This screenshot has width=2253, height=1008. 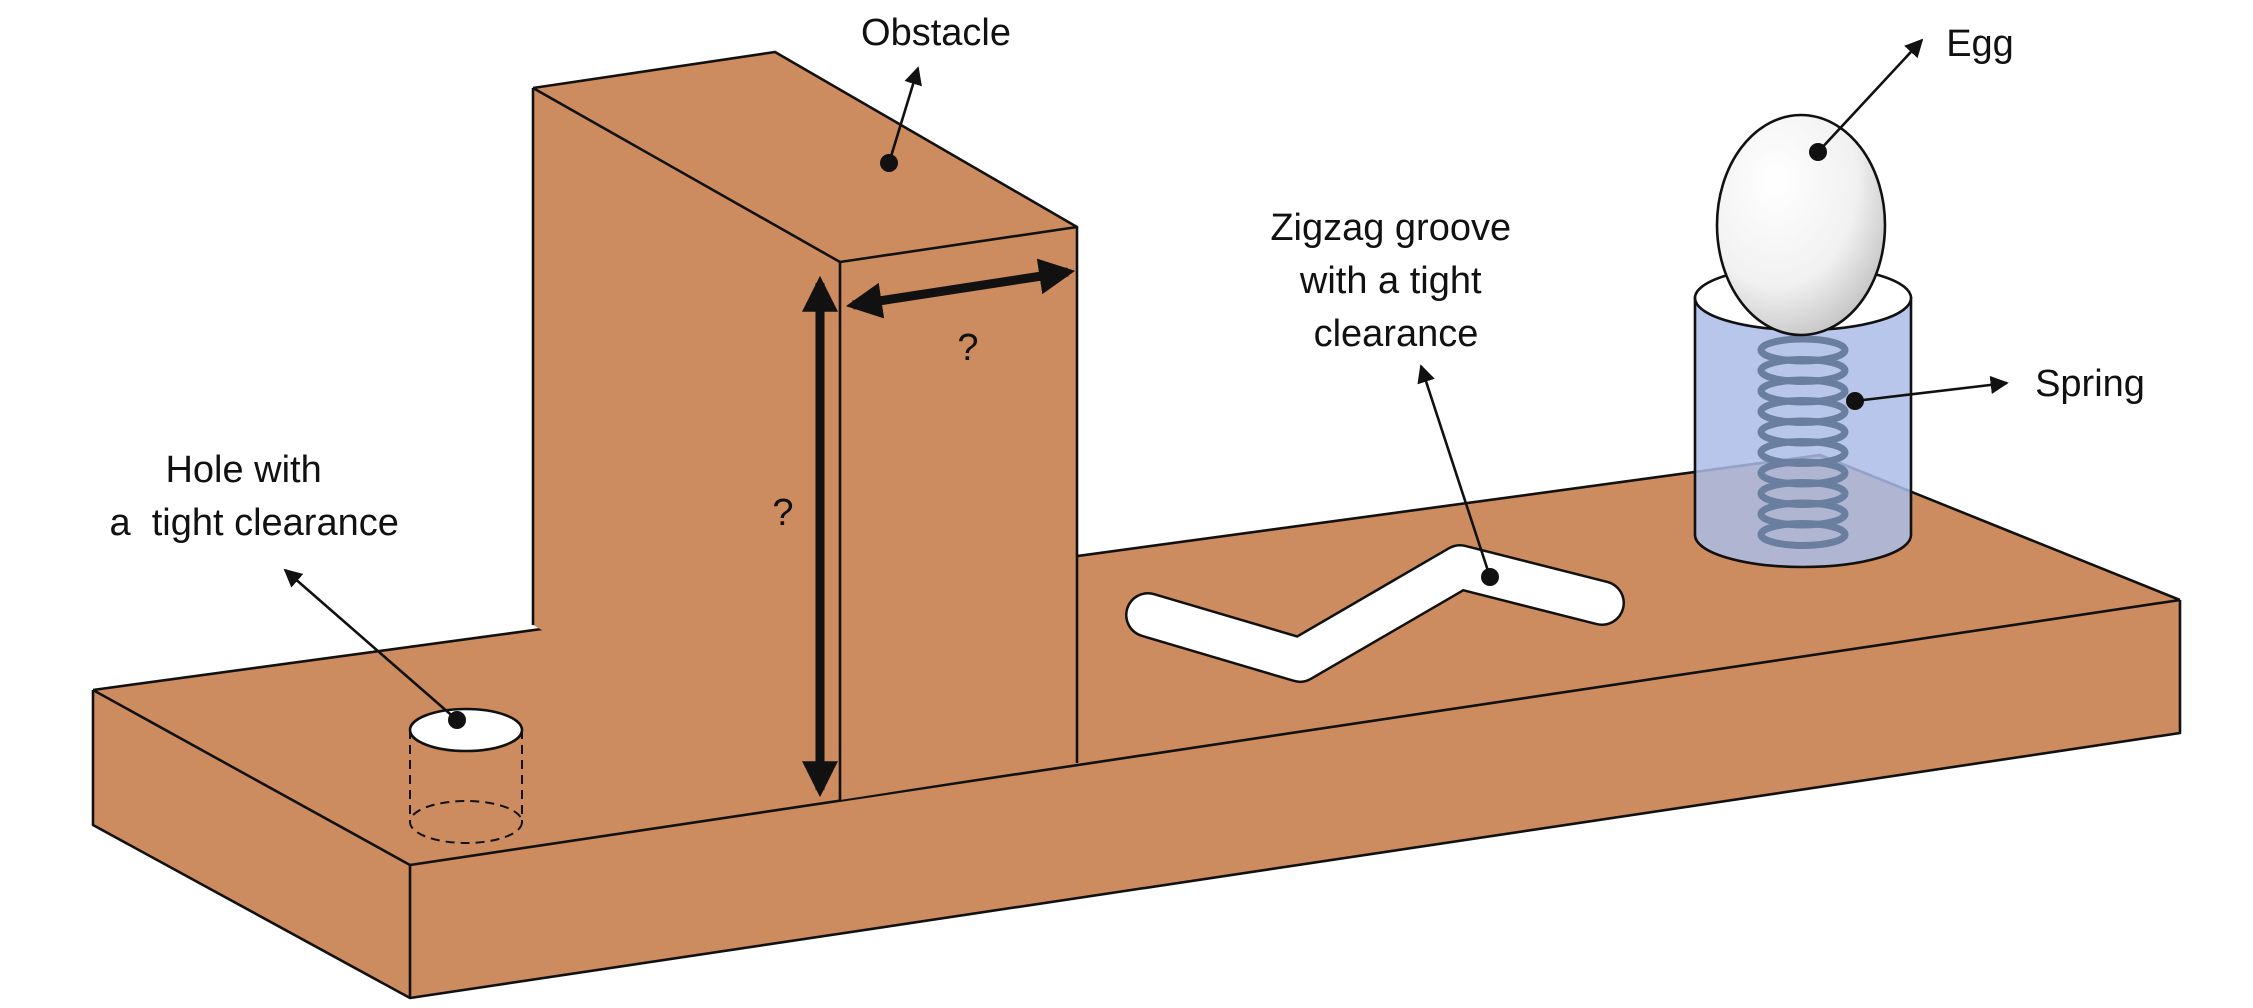 I want to click on spring-dot, so click(x=1855, y=401).